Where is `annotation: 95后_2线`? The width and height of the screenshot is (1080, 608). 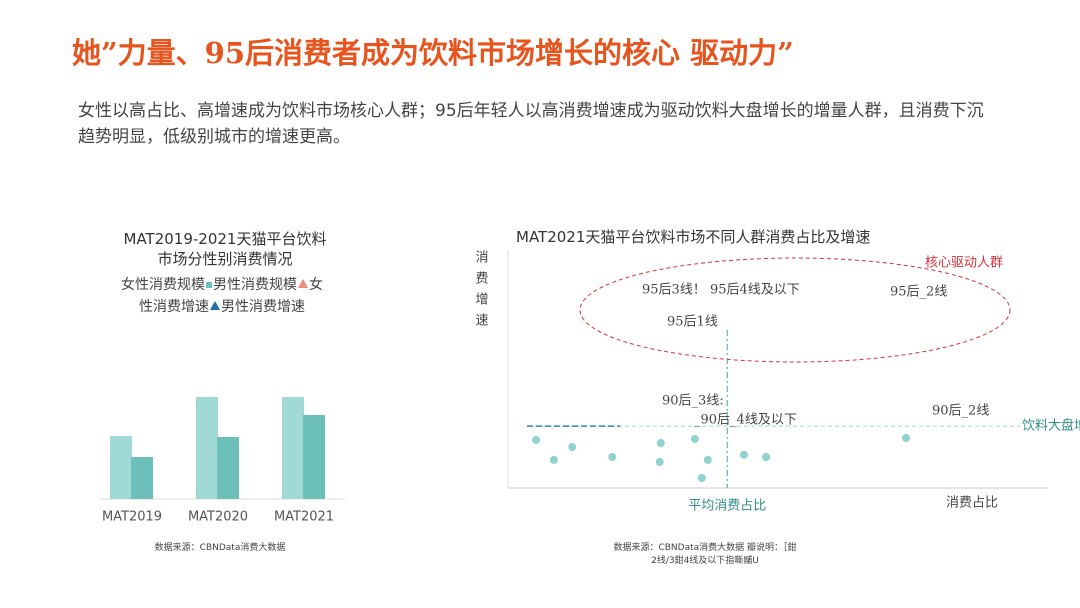 annotation: 95后_2线 is located at coordinates (918, 292).